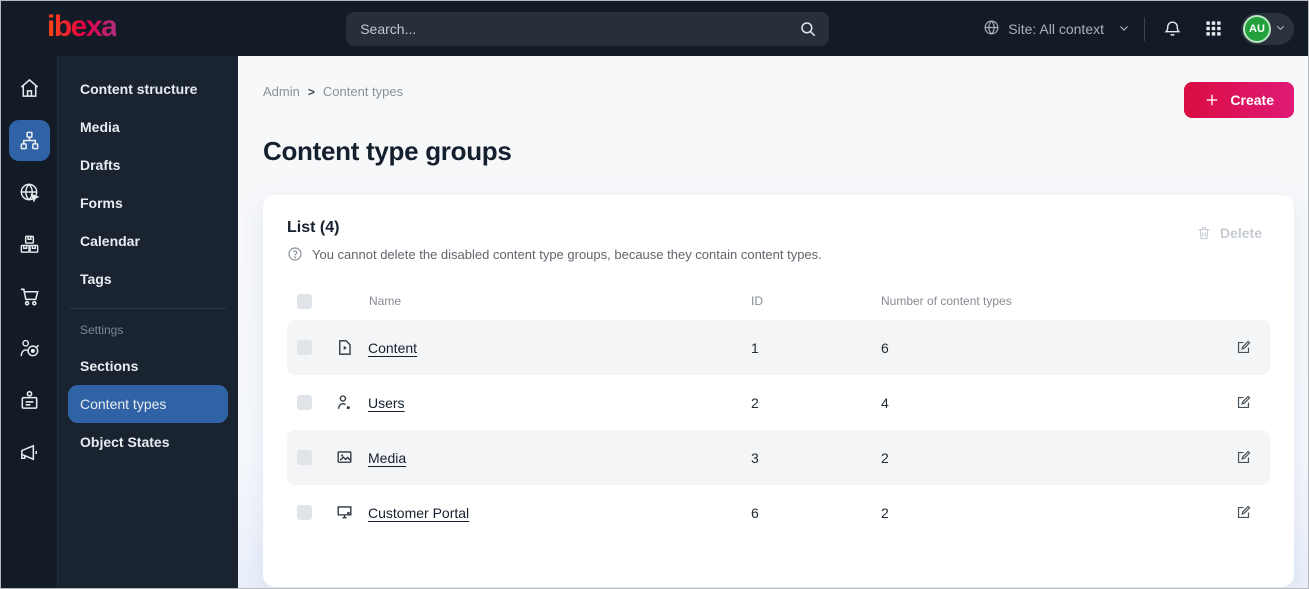 The image size is (1309, 589). What do you see at coordinates (387, 151) in the screenshot?
I see `page-title: Content type groups` at bounding box center [387, 151].